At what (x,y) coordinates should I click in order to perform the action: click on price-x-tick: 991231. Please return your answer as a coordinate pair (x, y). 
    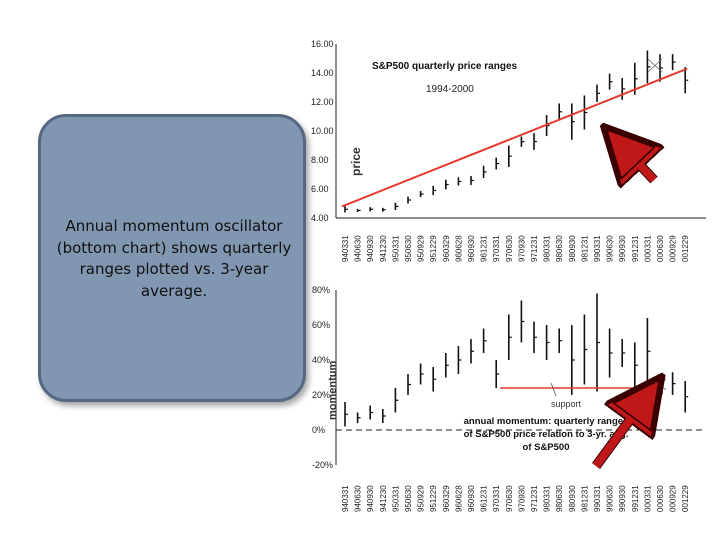
    Looking at the image, I should click on (635, 248).